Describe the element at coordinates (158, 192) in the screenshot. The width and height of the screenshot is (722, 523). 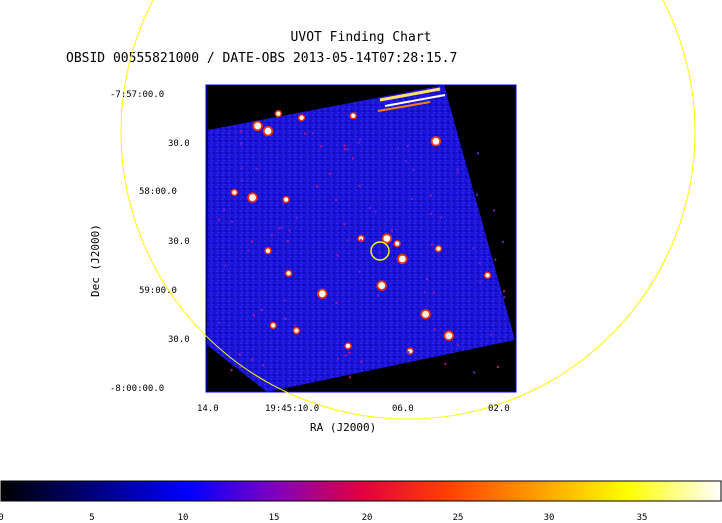
I see `dec-tick: 58:00.0` at that location.